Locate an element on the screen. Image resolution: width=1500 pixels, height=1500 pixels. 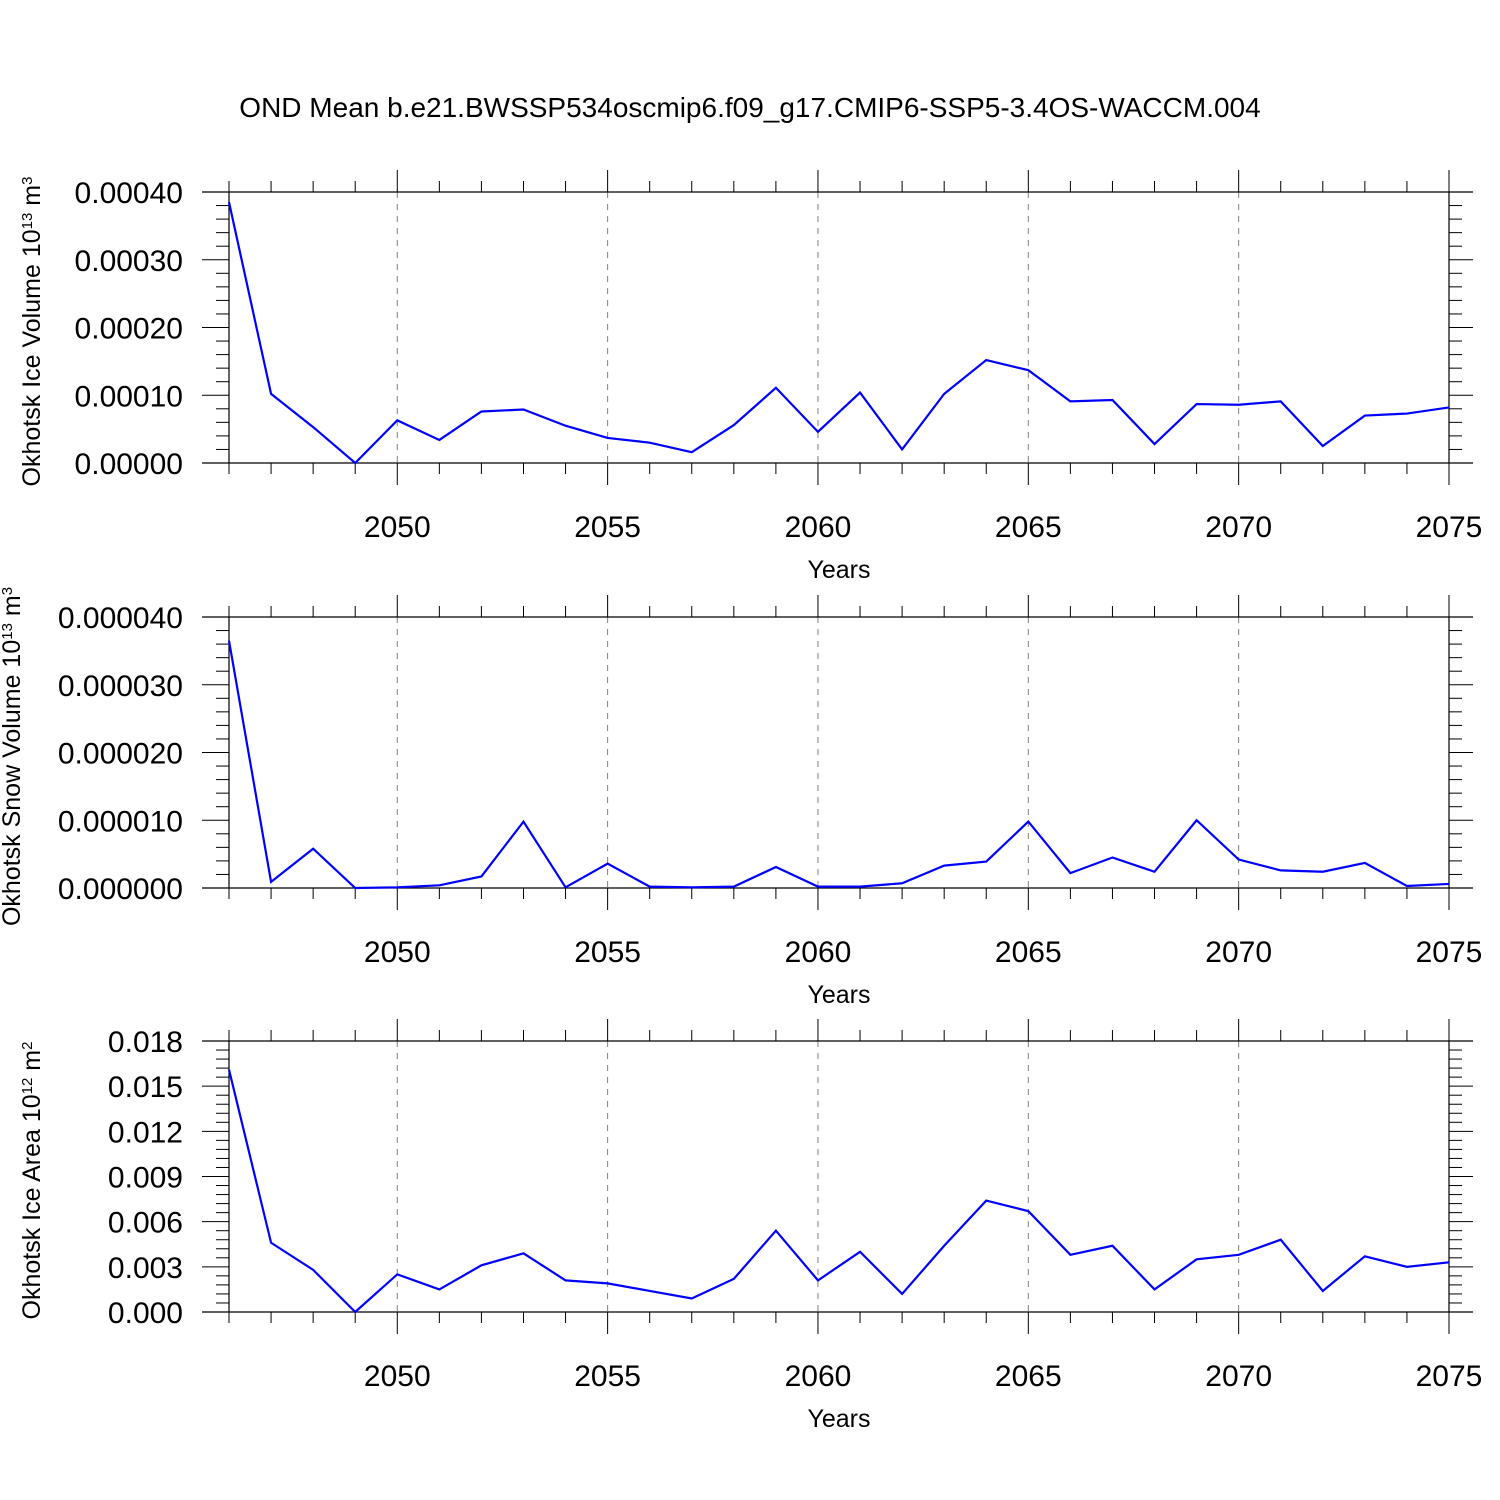
y-tick-label: 0.000020 is located at coordinates (120, 754).